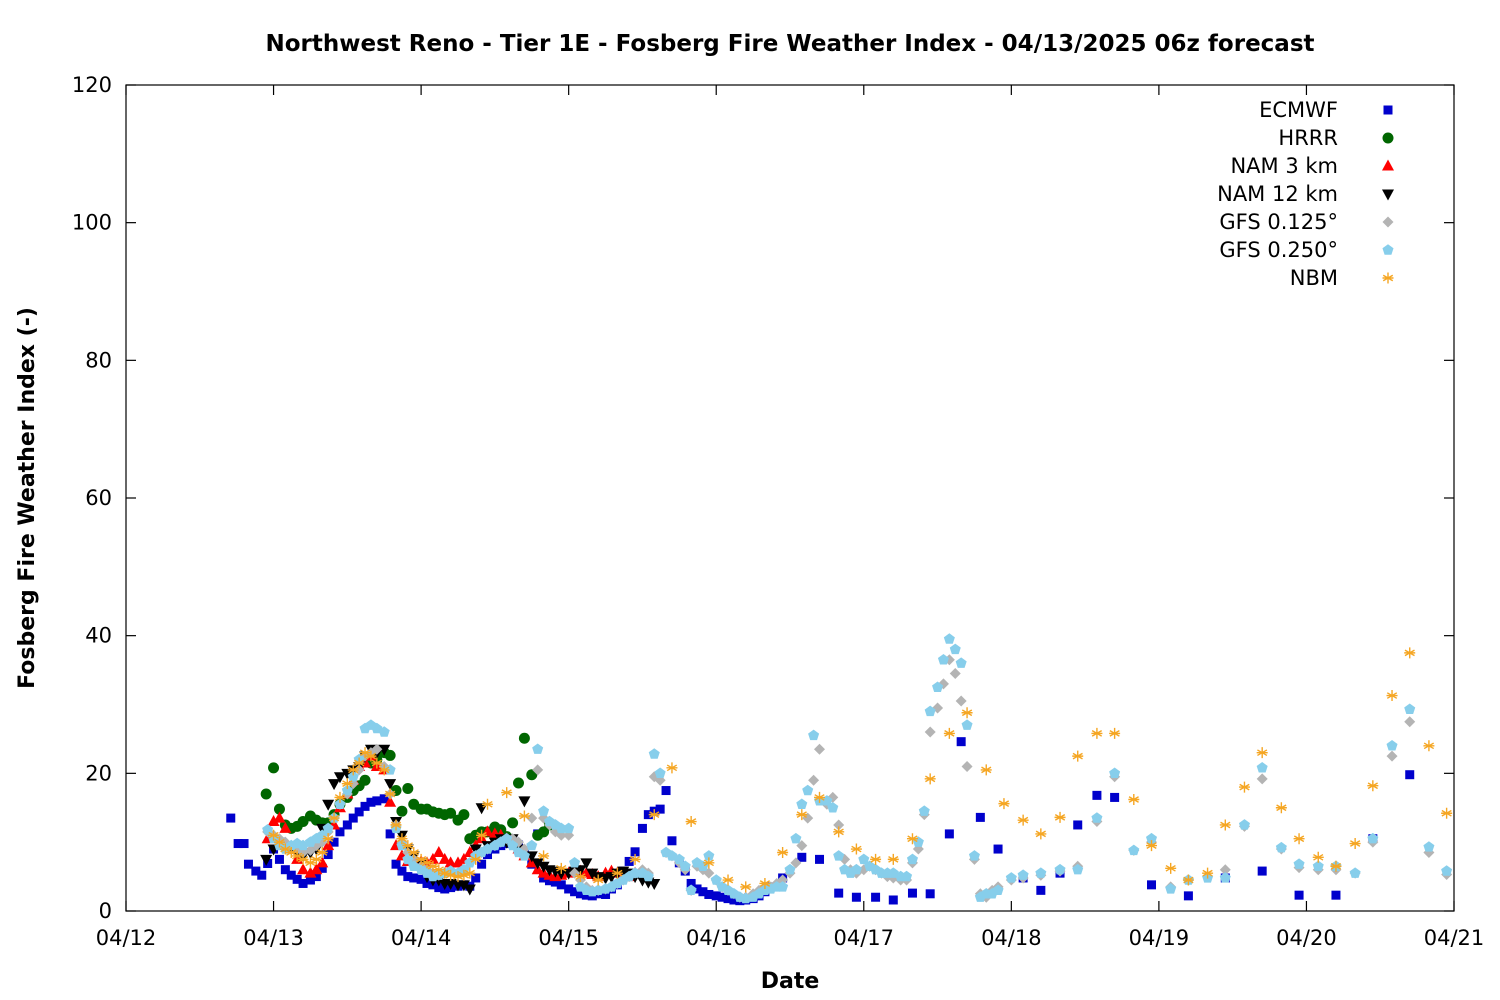 The image size is (1500, 1000). Describe the element at coordinates (98, 773) in the screenshot. I see `y-tick-label: 20` at that location.